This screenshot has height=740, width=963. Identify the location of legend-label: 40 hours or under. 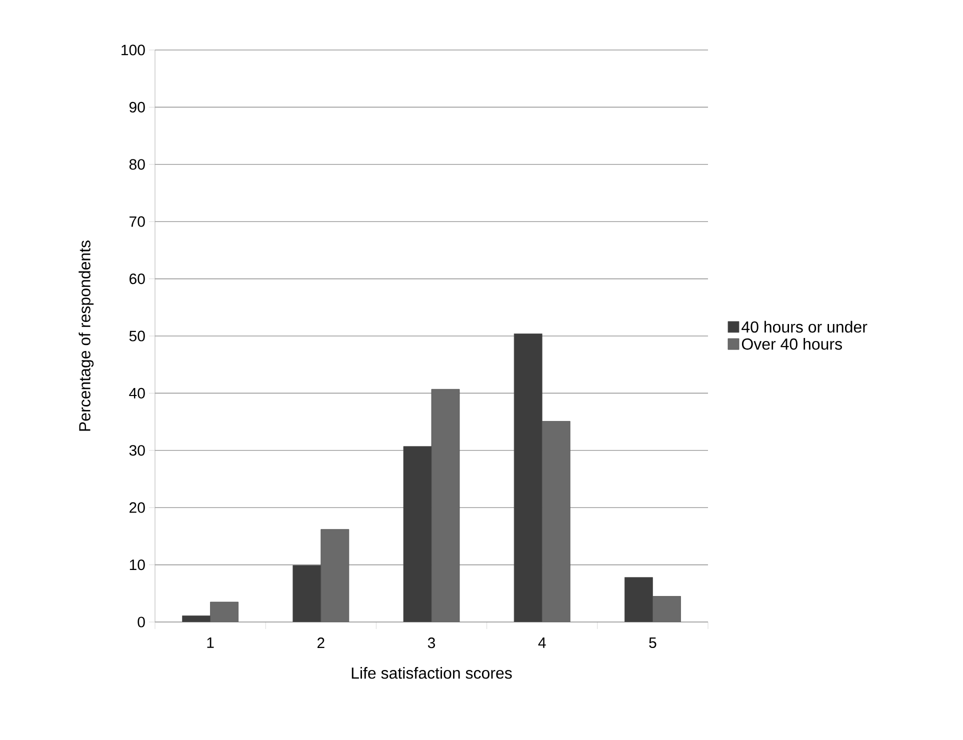
(805, 326).